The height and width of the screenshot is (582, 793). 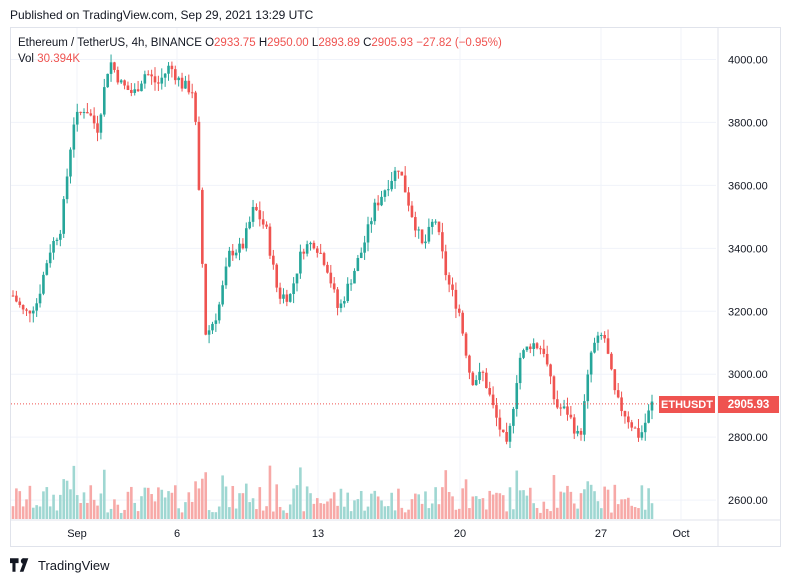 I want to click on symbol-price-tag: ETHUSDT, so click(x=687, y=404).